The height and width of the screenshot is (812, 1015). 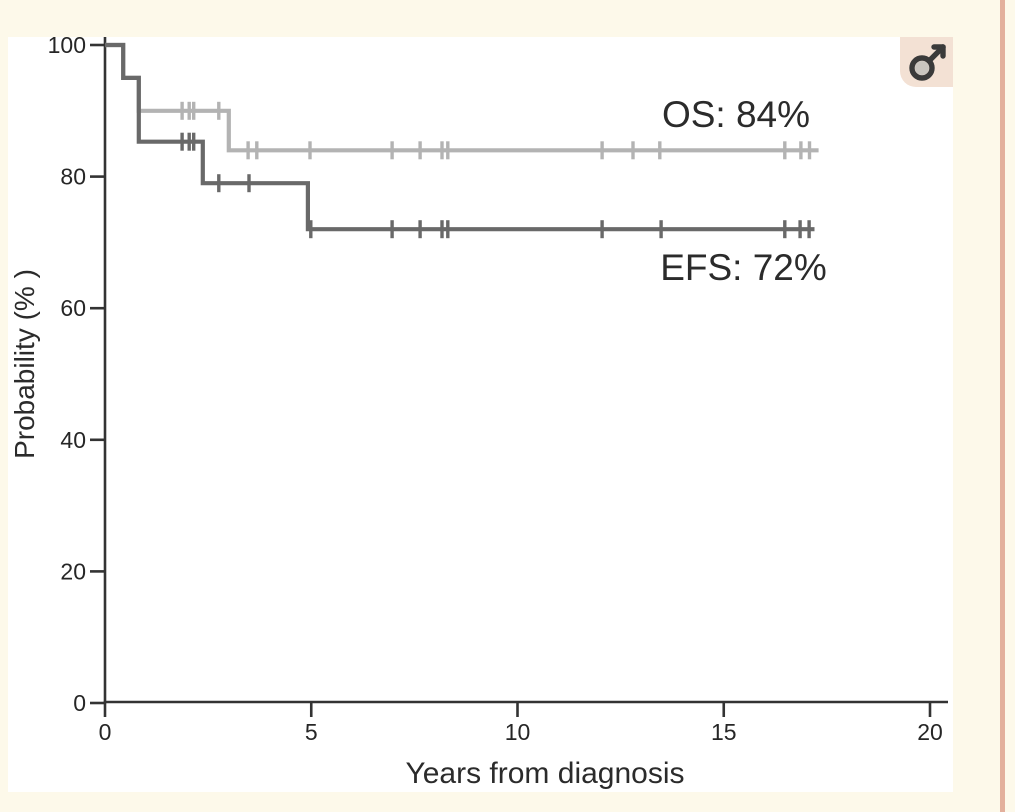 I want to click on gender-badge, so click(x=926, y=62).